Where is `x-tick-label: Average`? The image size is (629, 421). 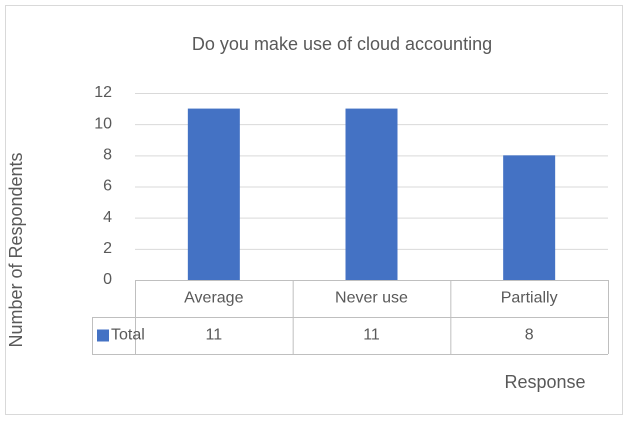 x-tick-label: Average is located at coordinates (213, 298).